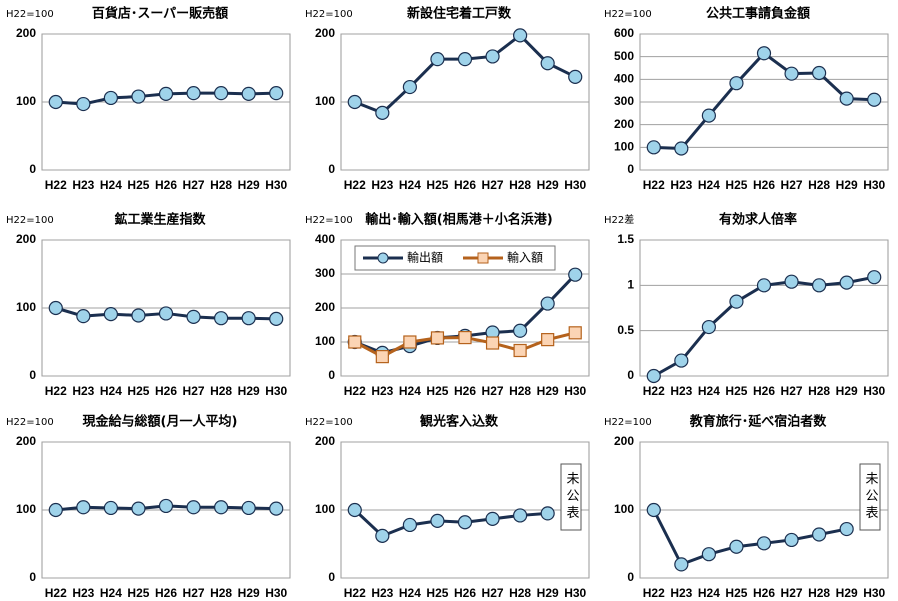 The height and width of the screenshot is (601, 898). I want to click on chart-title: 教育旅行･延べ宿泊者数, so click(758, 422).